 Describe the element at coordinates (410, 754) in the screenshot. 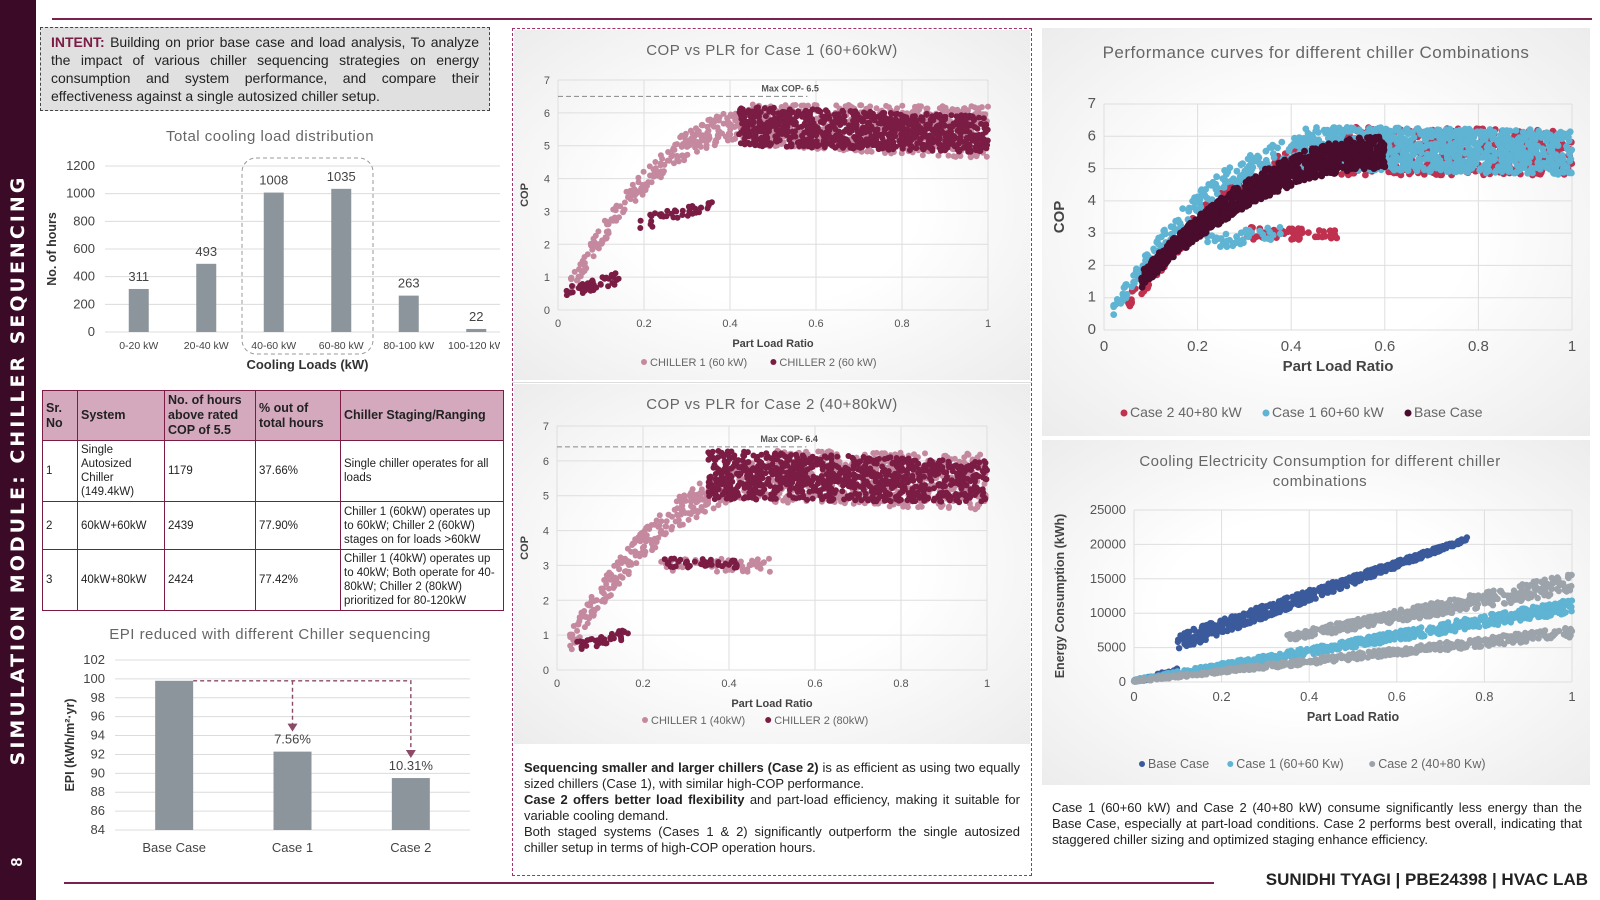

I see `arrow-head` at that location.